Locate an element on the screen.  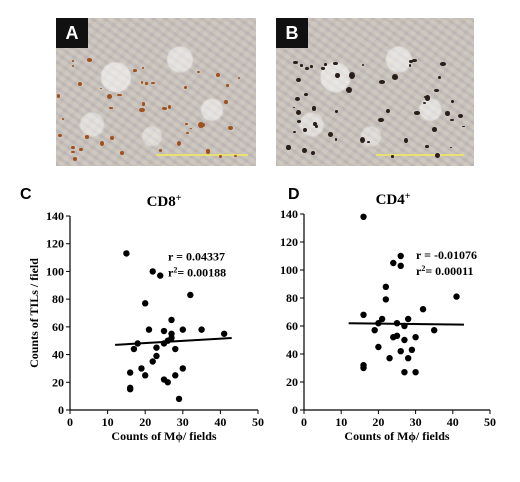
x-tick-label: 40 is located at coordinates (453, 422).